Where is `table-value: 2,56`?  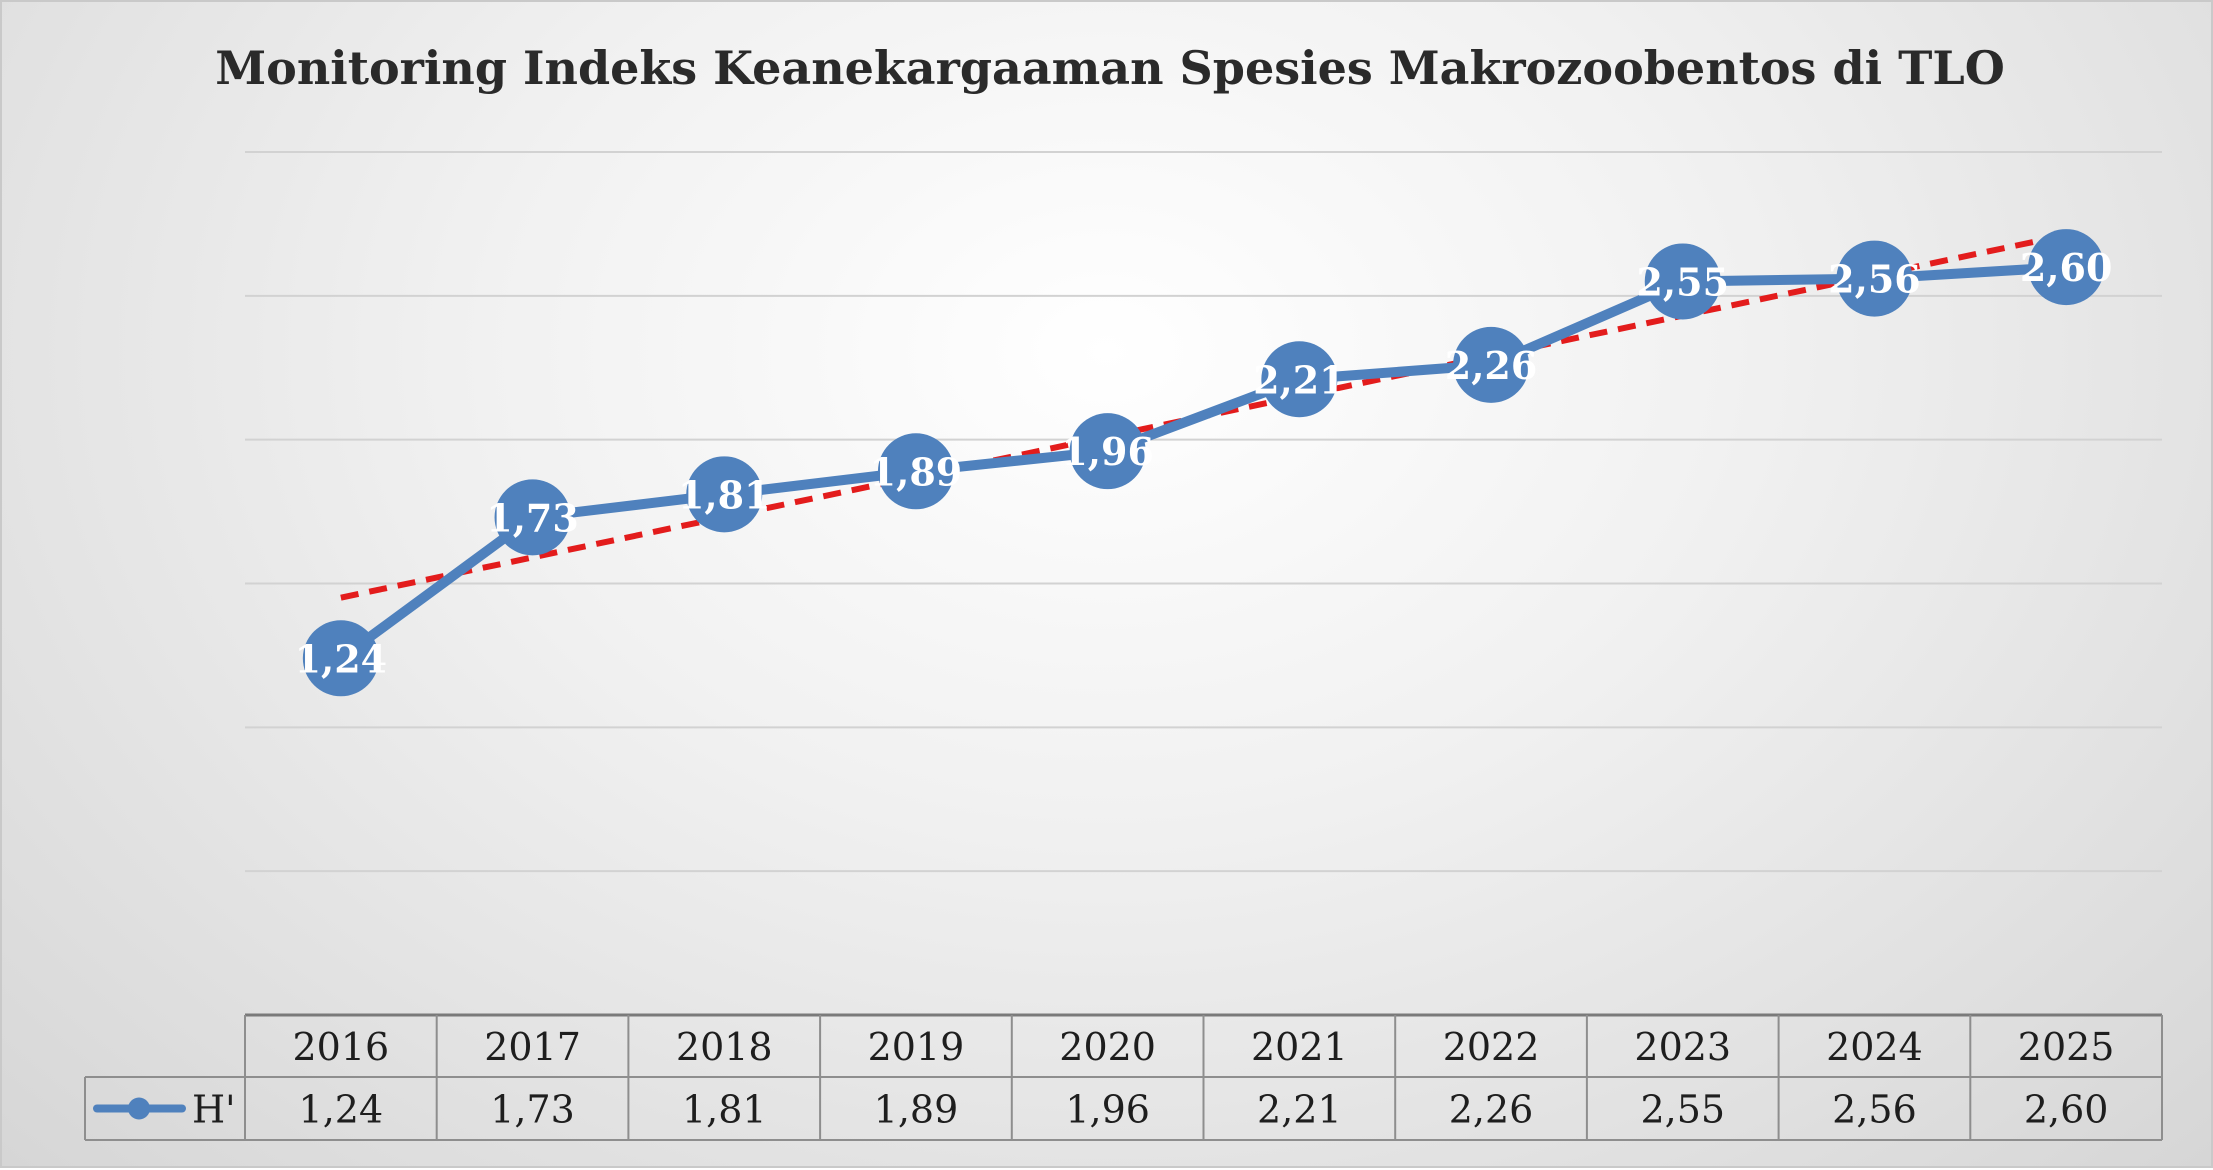
table-value: 2,56 is located at coordinates (1874, 1110).